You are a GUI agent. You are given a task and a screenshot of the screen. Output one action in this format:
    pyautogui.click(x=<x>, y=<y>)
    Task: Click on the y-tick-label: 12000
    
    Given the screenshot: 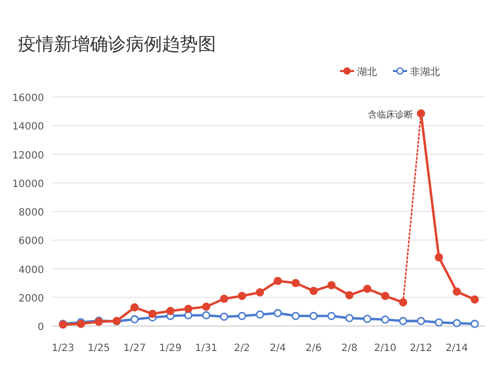 What is the action you would take?
    pyautogui.click(x=28, y=156)
    